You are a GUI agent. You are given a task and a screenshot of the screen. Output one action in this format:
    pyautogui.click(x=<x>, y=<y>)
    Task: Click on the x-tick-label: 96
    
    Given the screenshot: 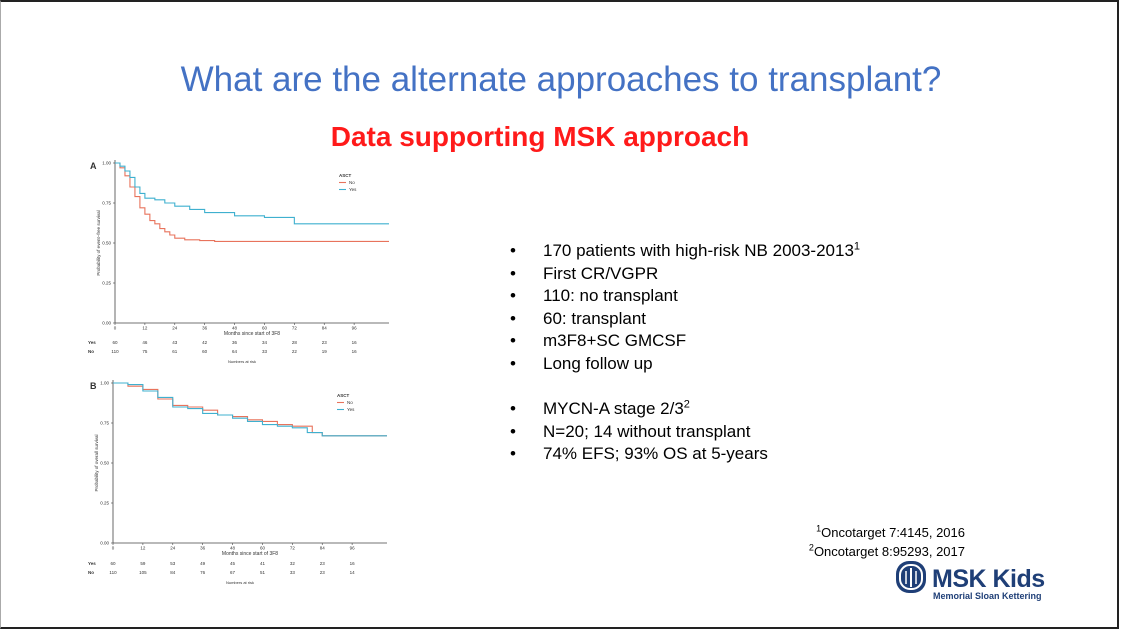 What is the action you would take?
    pyautogui.click(x=355, y=328)
    